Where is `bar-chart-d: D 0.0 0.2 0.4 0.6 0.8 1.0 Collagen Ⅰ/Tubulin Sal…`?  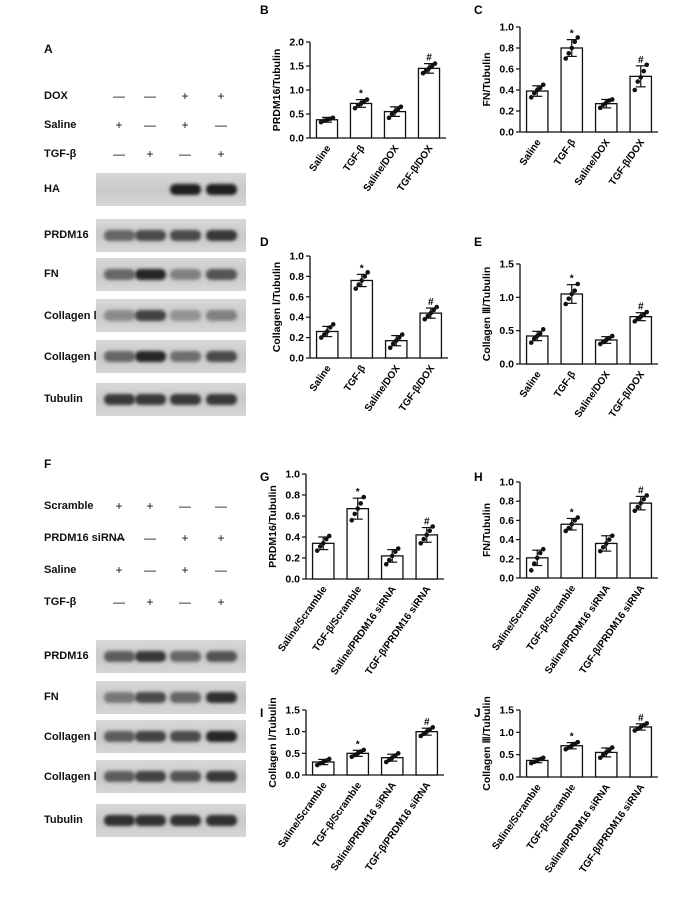 bar-chart-d: D 0.0 0.2 0.4 0.6 0.8 1.0 Collagen Ⅰ/Tubulin Sal… is located at coordinates (354, 324).